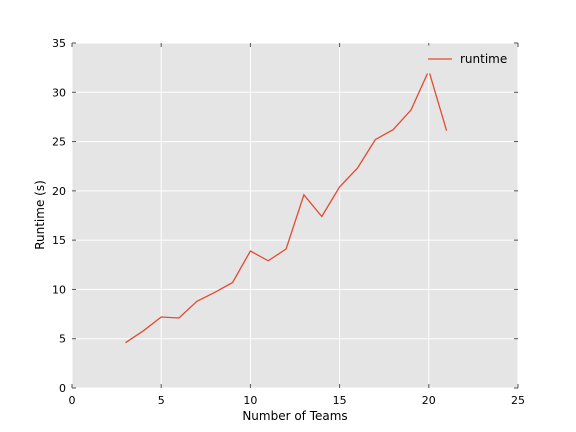 The width and height of the screenshot is (576, 432). I want to click on x-tick-label: 0, so click(72, 400).